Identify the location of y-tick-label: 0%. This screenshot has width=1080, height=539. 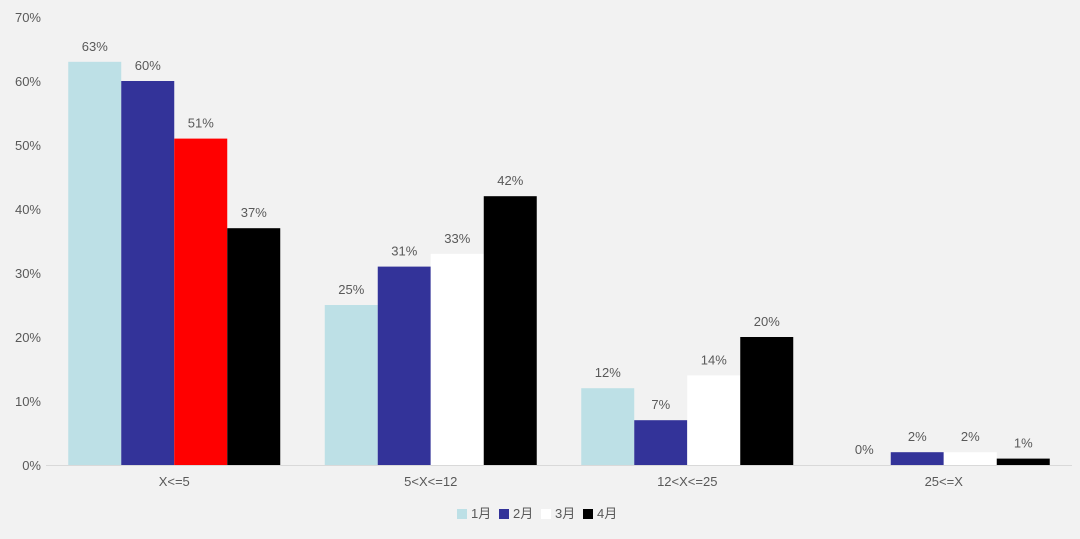
(31, 465).